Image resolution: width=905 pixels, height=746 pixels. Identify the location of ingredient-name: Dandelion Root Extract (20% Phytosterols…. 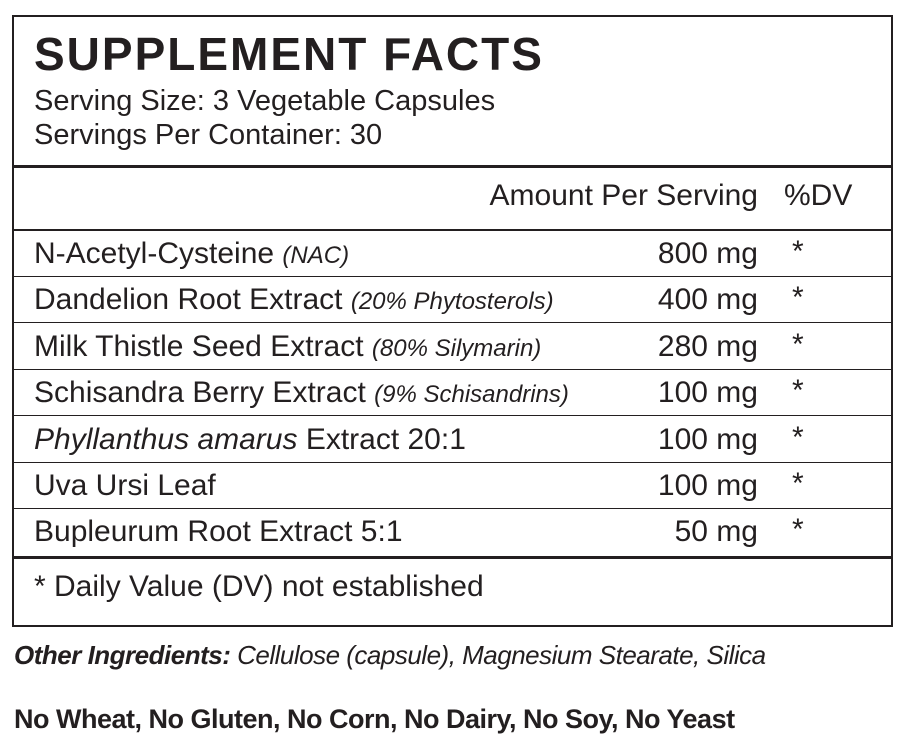
(294, 300).